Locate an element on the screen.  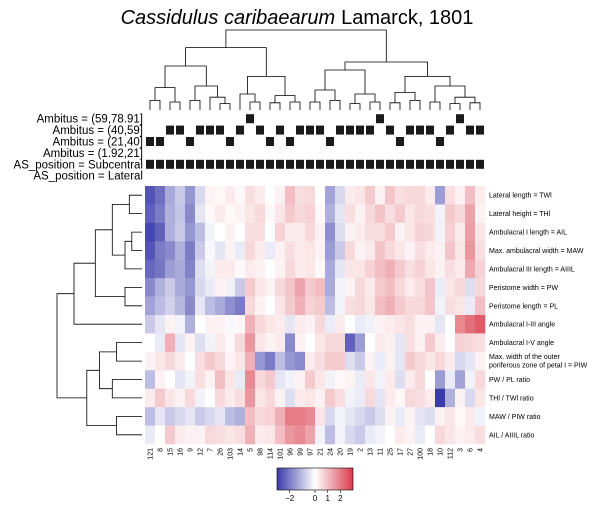
row-label: Ambulacral III length = AIIIL is located at coordinates (532, 269).